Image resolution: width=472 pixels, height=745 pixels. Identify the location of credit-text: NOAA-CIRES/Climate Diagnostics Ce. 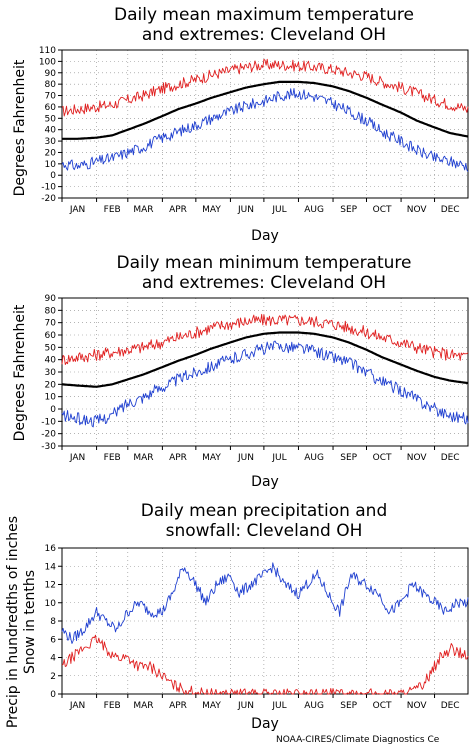
(358, 740).